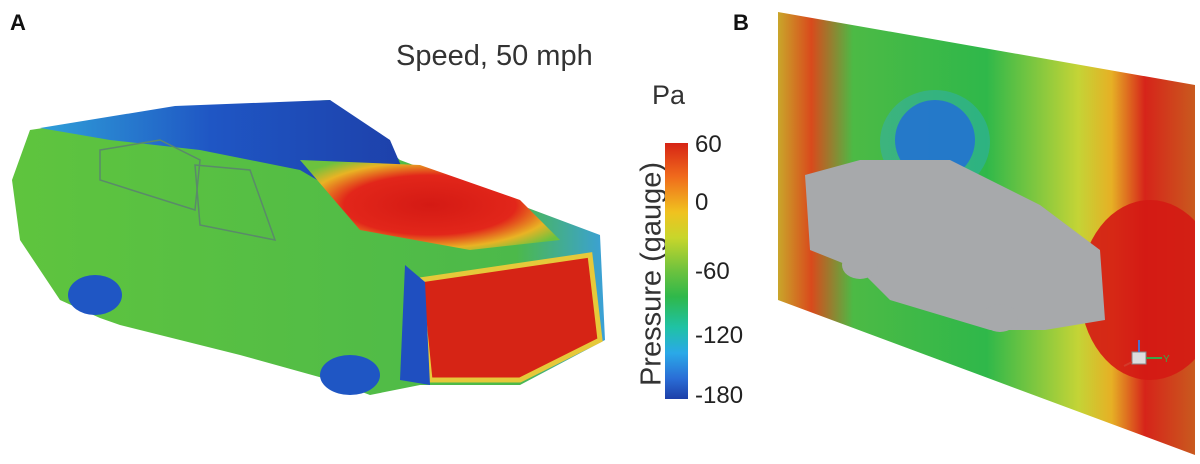 The height and width of the screenshot is (464, 1200). Describe the element at coordinates (1142, 353) in the screenshot. I see `axis-triad-icon` at that location.